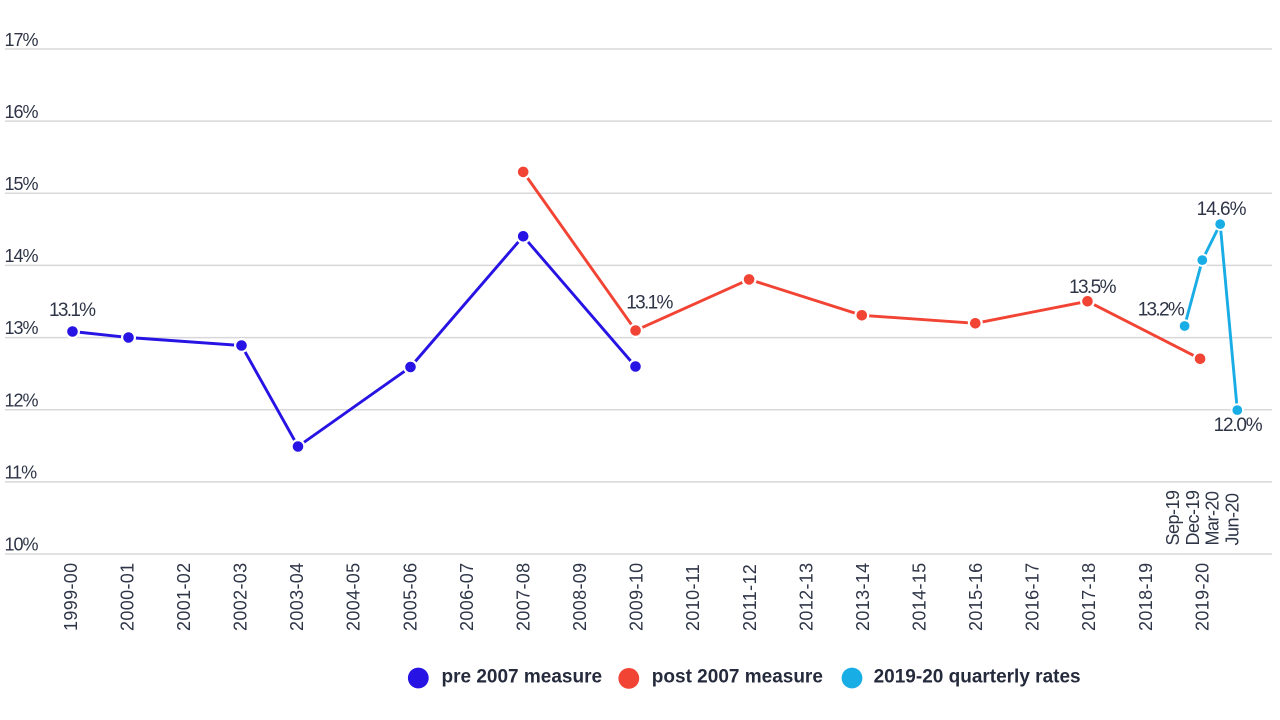 The image size is (1280, 720). I want to click on svg-text: 11%, so click(21, 473).